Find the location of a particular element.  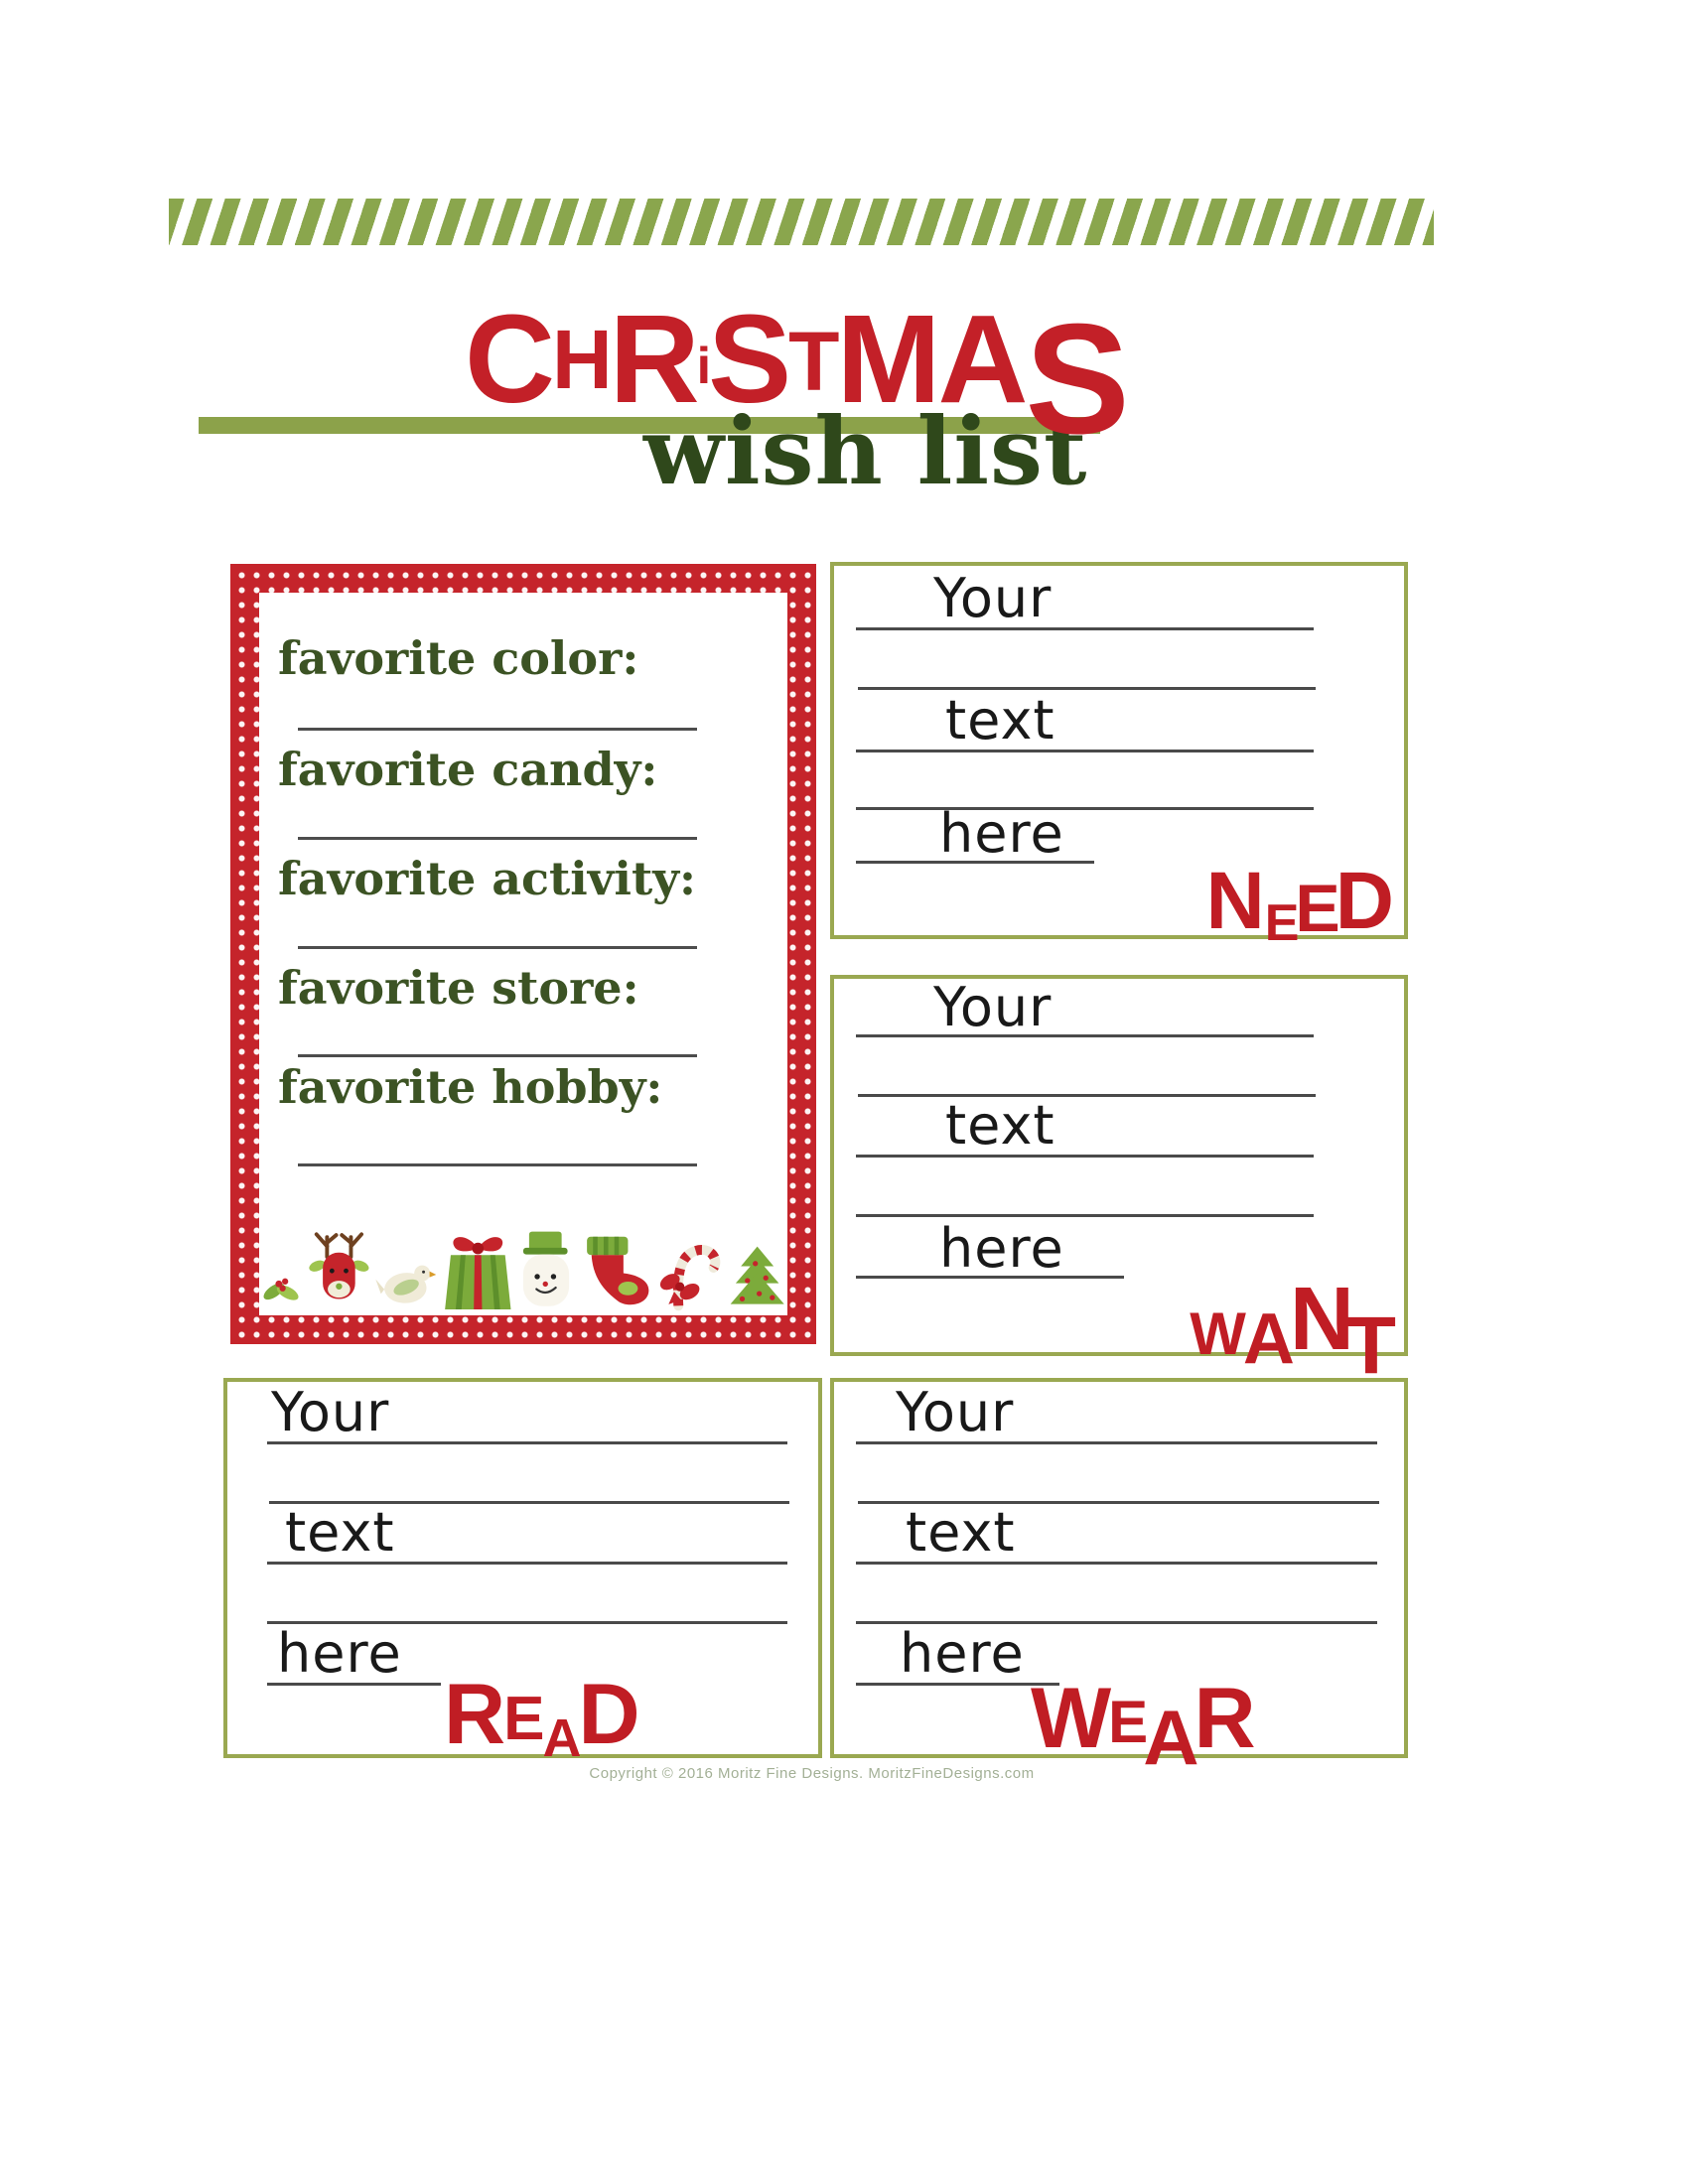

title-letter: R is located at coordinates (654, 359).